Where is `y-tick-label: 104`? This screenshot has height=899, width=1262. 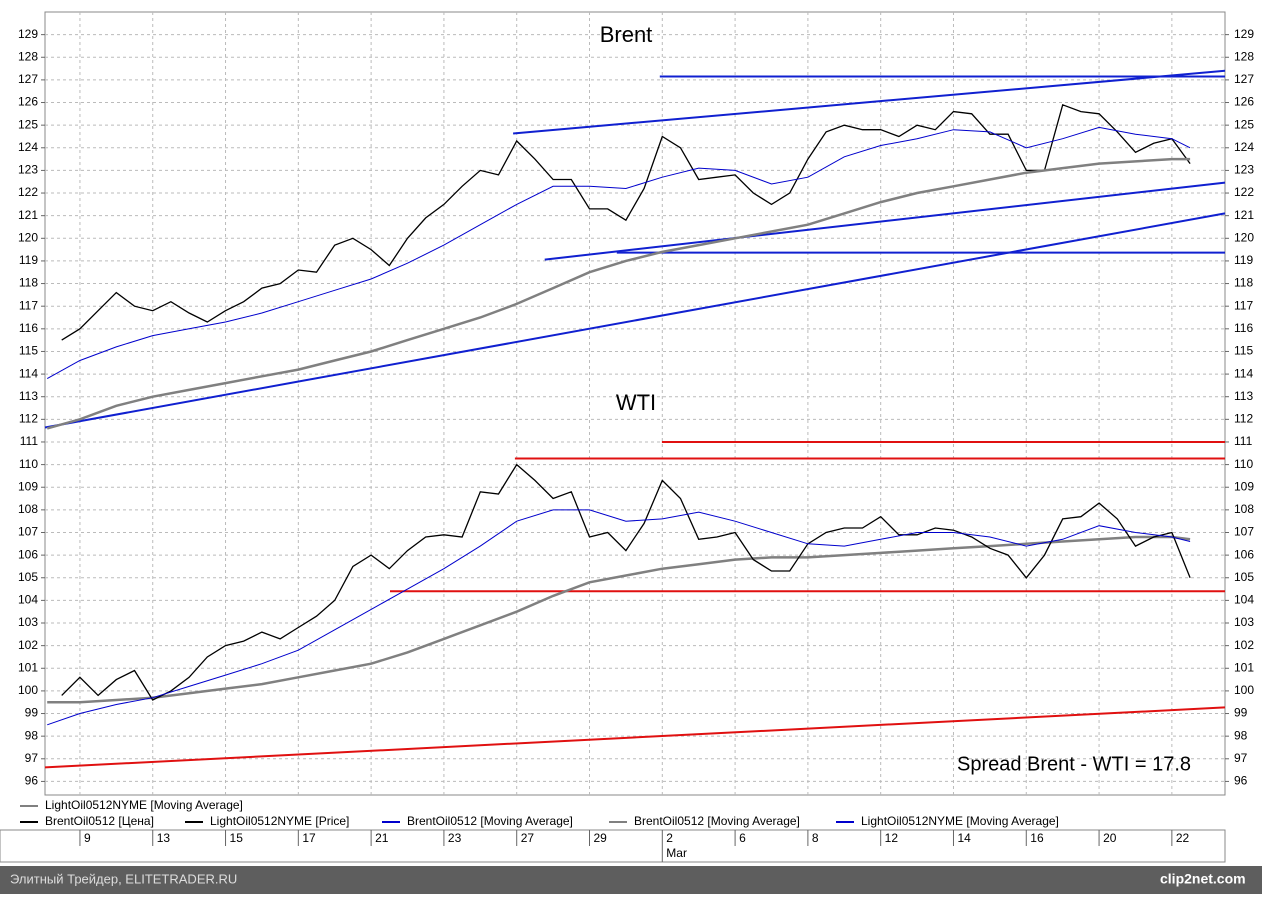 y-tick-label: 104 is located at coordinates (1244, 600).